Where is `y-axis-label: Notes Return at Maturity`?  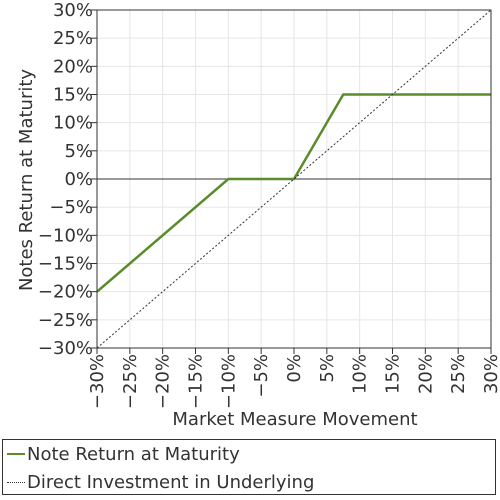 y-axis-label: Notes Return at Maturity is located at coordinates (26, 180).